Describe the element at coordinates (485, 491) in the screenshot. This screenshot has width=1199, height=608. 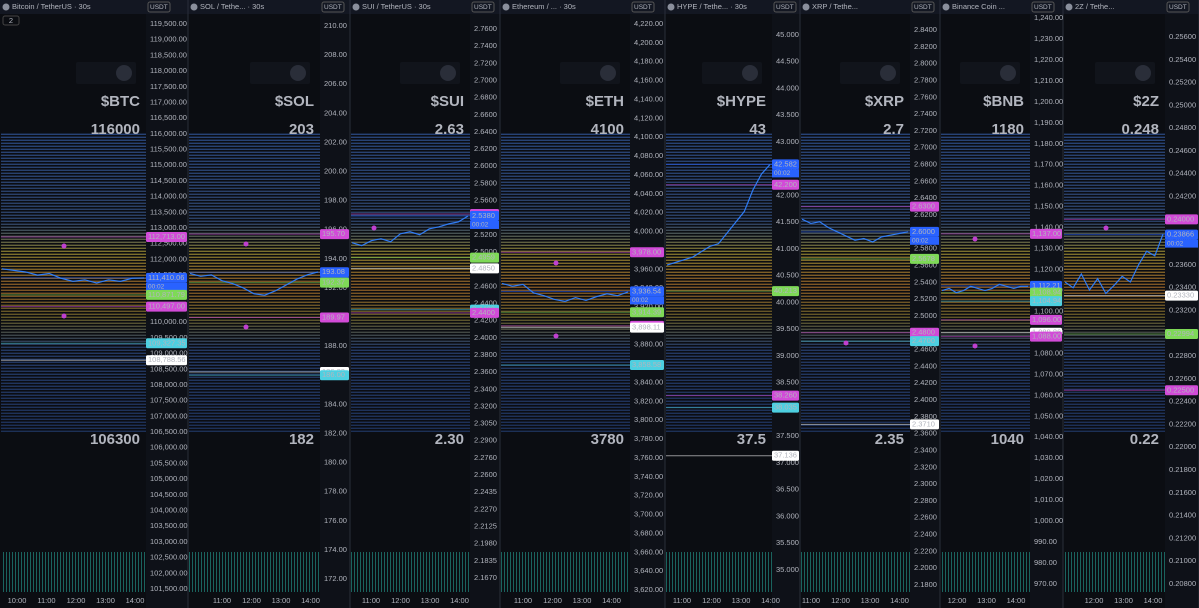
I see `y-tick-label: 2.2435` at that location.